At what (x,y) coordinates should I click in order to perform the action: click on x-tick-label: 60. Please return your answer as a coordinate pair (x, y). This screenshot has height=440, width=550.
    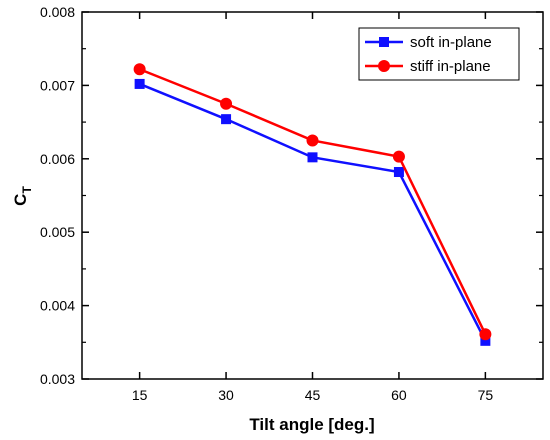
    Looking at the image, I should click on (399, 395).